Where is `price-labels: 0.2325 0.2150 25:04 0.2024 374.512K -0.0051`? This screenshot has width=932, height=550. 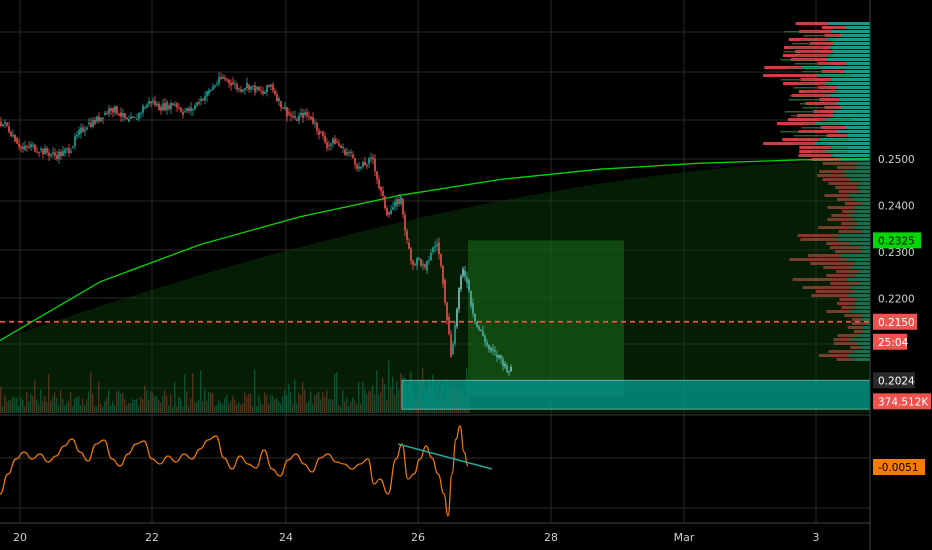 price-labels: 0.2325 0.2150 25:04 0.2024 374.512K -0.0051 is located at coordinates (902, 353).